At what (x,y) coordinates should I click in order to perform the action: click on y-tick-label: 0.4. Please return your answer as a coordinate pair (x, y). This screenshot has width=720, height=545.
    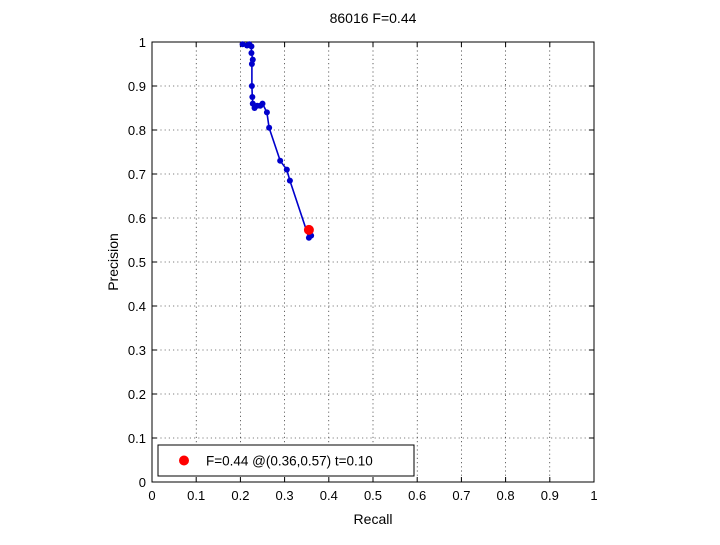
    Looking at the image, I should click on (137, 306).